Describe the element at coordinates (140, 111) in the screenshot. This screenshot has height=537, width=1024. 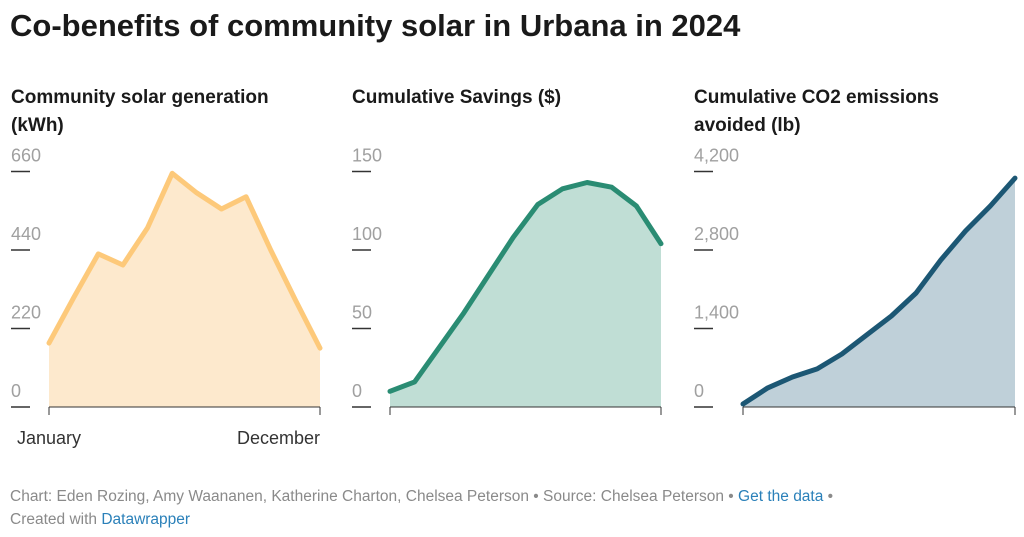
I see `panel-title: Community solar generation (kWh)` at that location.